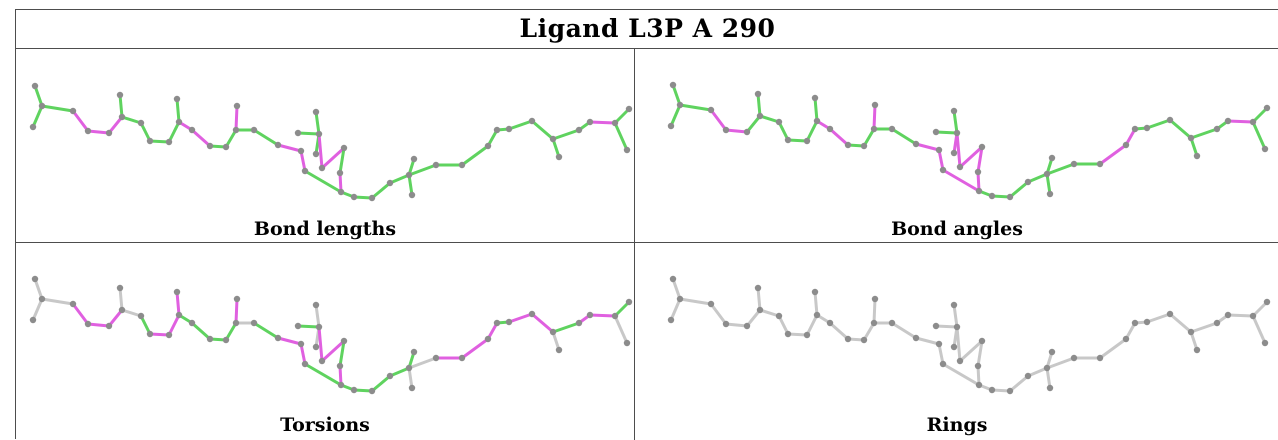 This screenshot has height=440, width=1278. What do you see at coordinates (969, 141) in the screenshot?
I see `molecule-bond-angles` at bounding box center [969, 141].